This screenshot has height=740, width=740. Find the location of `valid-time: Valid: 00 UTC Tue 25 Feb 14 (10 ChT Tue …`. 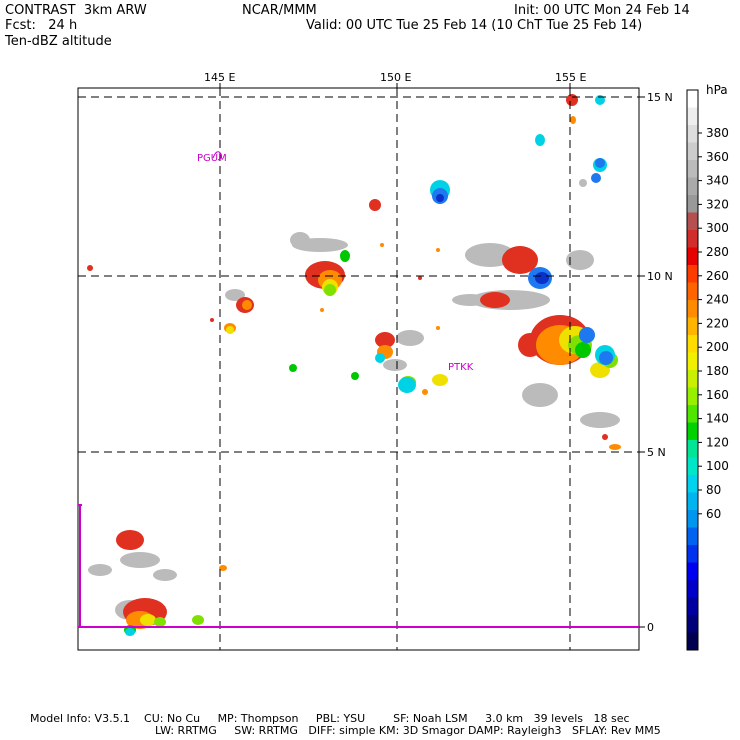

valid-time: Valid: 00 UTC Tue 25 Feb 14 (10 ChT Tue … is located at coordinates (474, 25).